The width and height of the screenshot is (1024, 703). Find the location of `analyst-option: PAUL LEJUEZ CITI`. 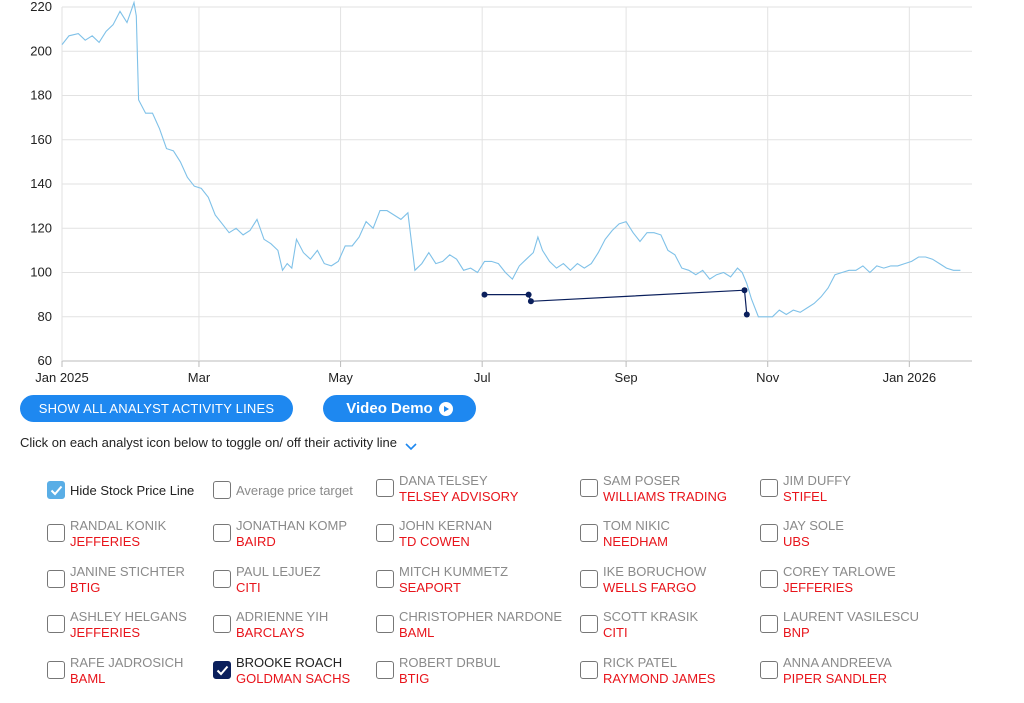

analyst-option: PAUL LEJUEZ CITI is located at coordinates (267, 580).